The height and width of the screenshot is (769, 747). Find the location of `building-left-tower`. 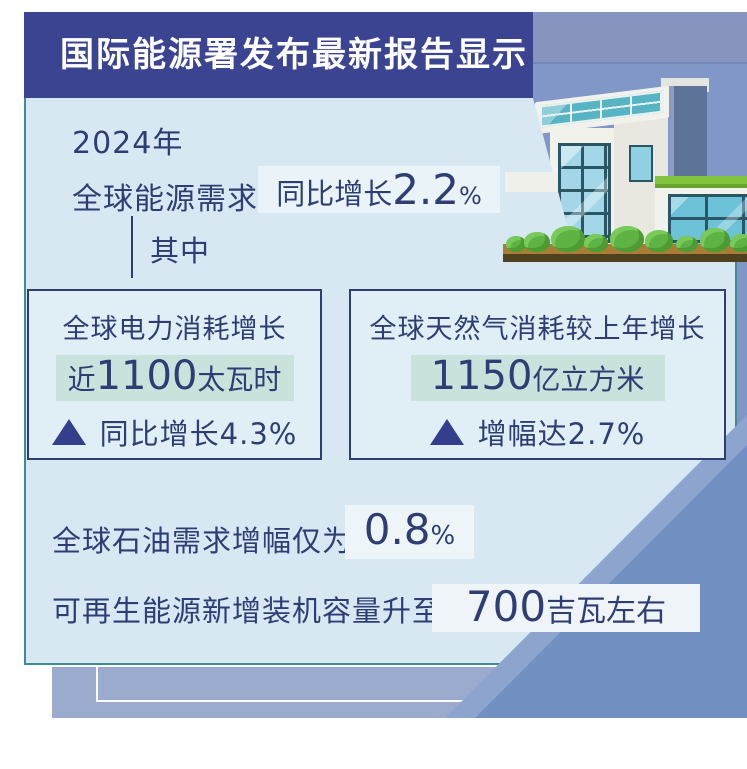

building-left-tower is located at coordinates (582, 189).